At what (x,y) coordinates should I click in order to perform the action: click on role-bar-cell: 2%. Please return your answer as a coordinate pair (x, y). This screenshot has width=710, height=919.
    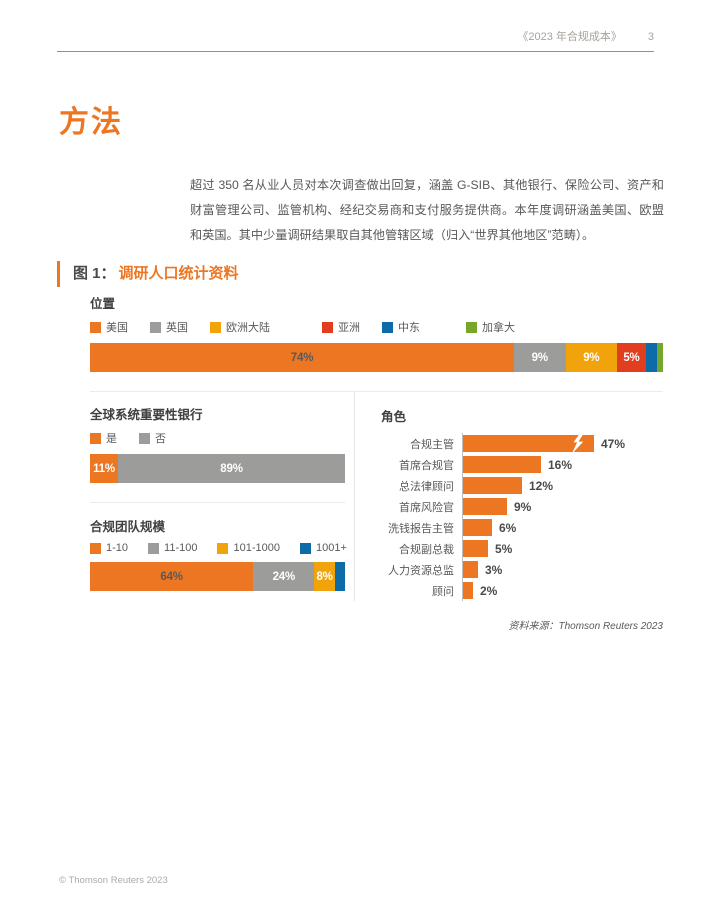
    Looking at the image, I should click on (562, 590).